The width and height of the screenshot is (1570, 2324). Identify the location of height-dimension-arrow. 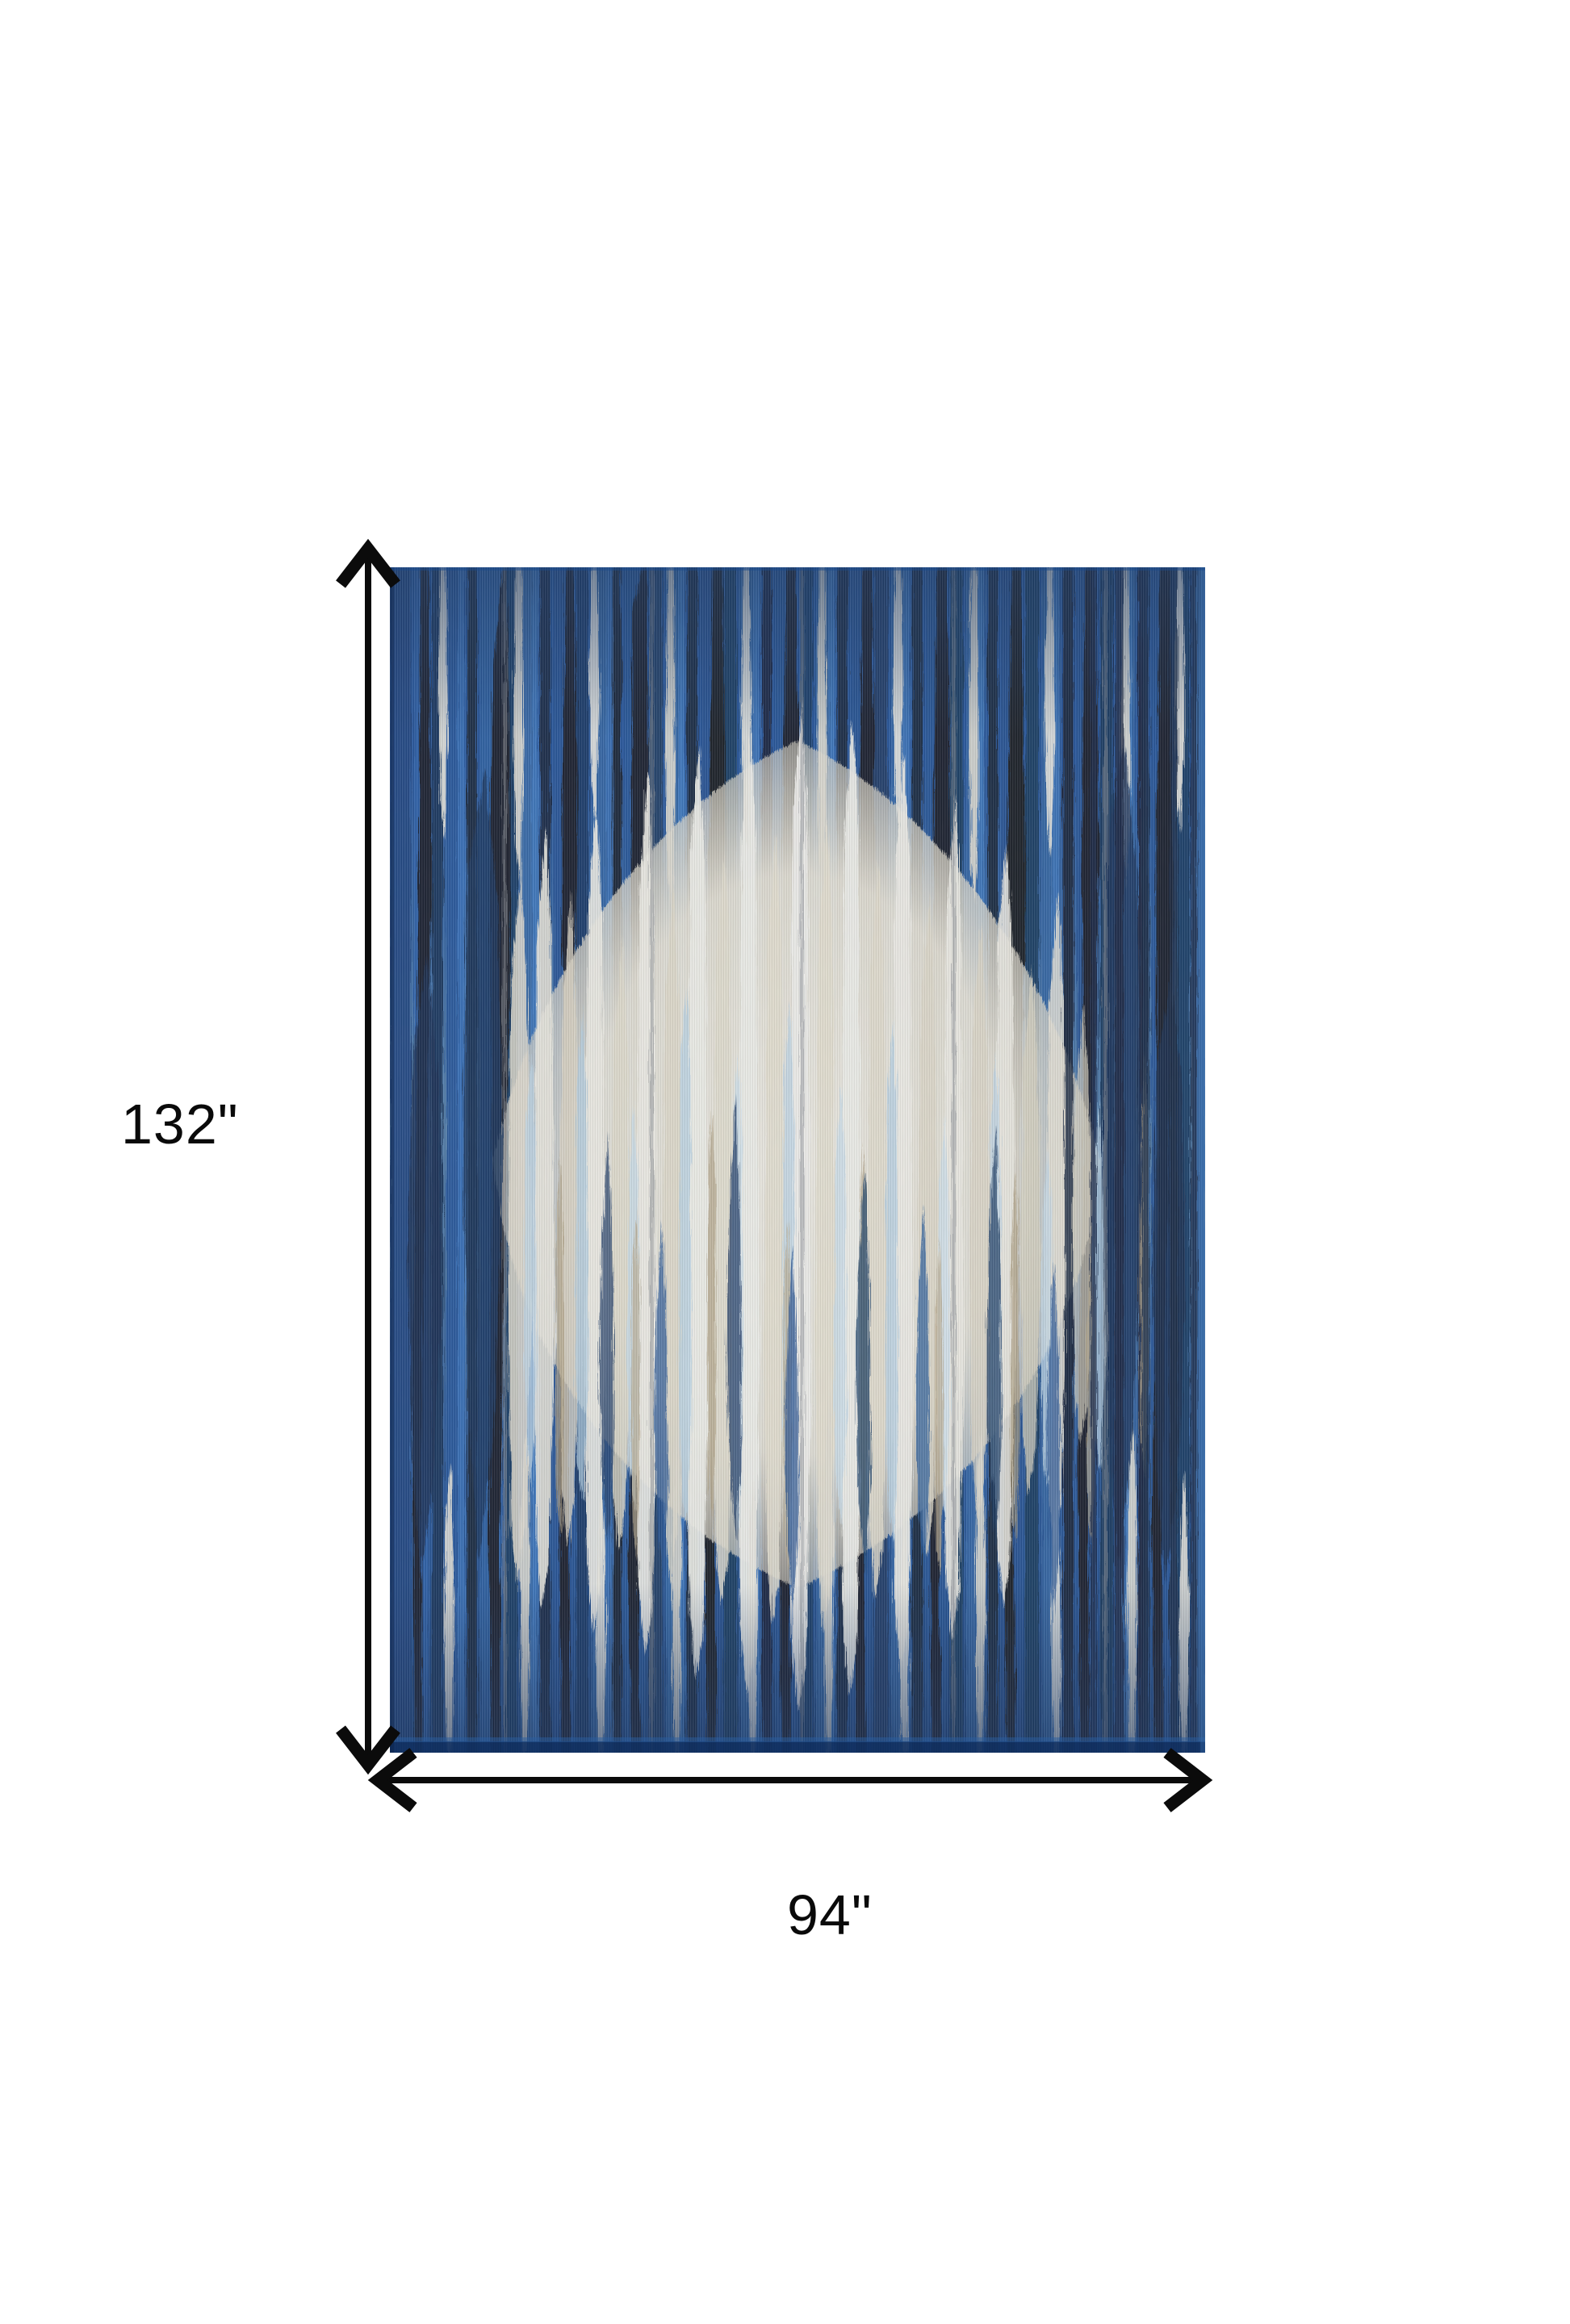
(368, 1156).